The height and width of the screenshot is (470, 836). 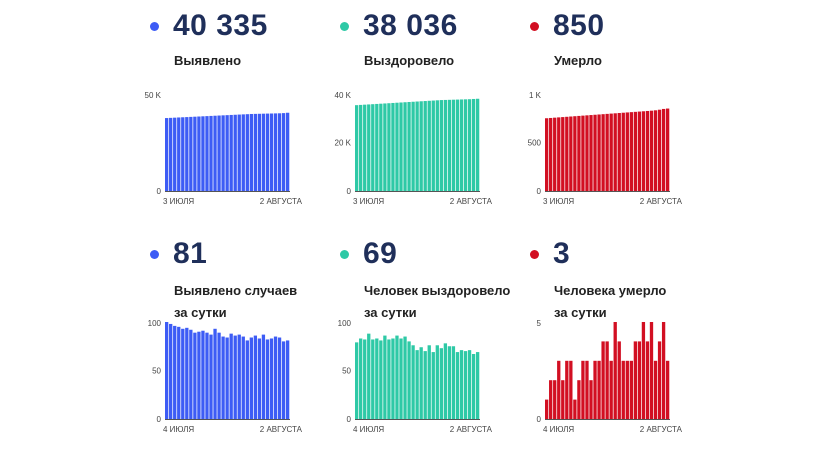 What do you see at coordinates (558, 201) in the screenshot?
I see `x-tick-label: 3 ИЮЛЯ` at bounding box center [558, 201].